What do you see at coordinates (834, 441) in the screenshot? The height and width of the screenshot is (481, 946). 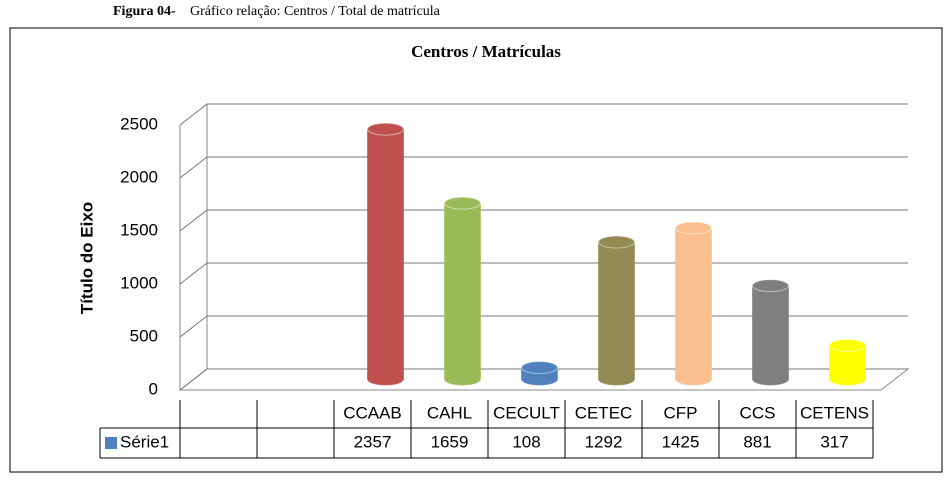 I see `table-value: 317` at bounding box center [834, 441].